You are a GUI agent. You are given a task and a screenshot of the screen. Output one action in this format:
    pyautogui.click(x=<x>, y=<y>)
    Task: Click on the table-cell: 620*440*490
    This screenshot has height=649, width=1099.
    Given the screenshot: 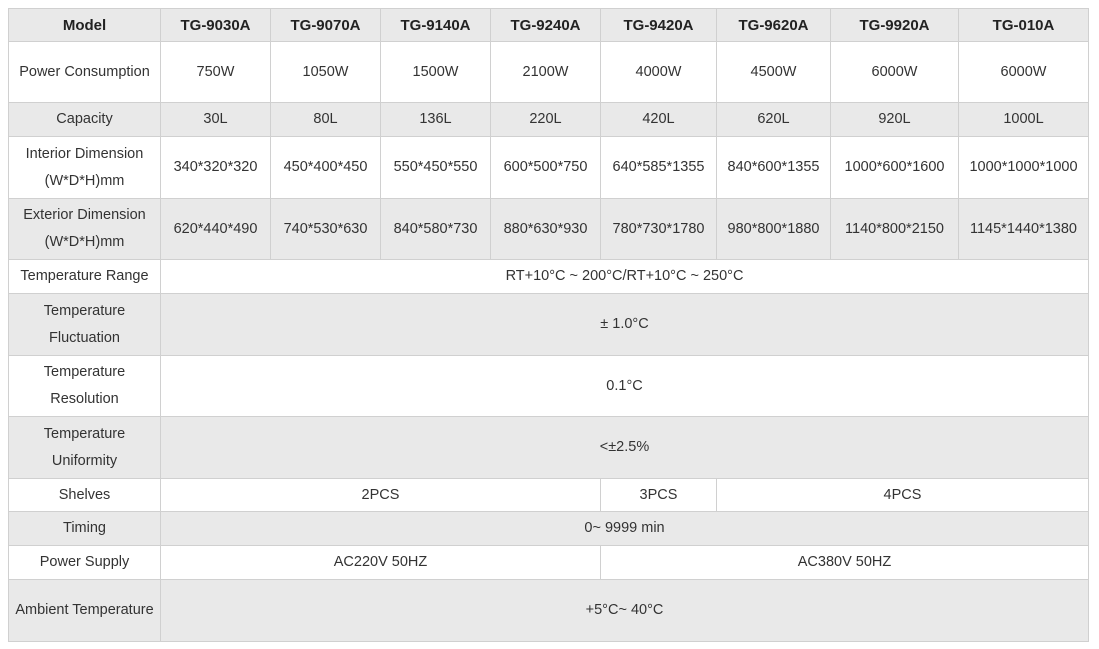 What is the action you would take?
    pyautogui.click(x=215, y=229)
    